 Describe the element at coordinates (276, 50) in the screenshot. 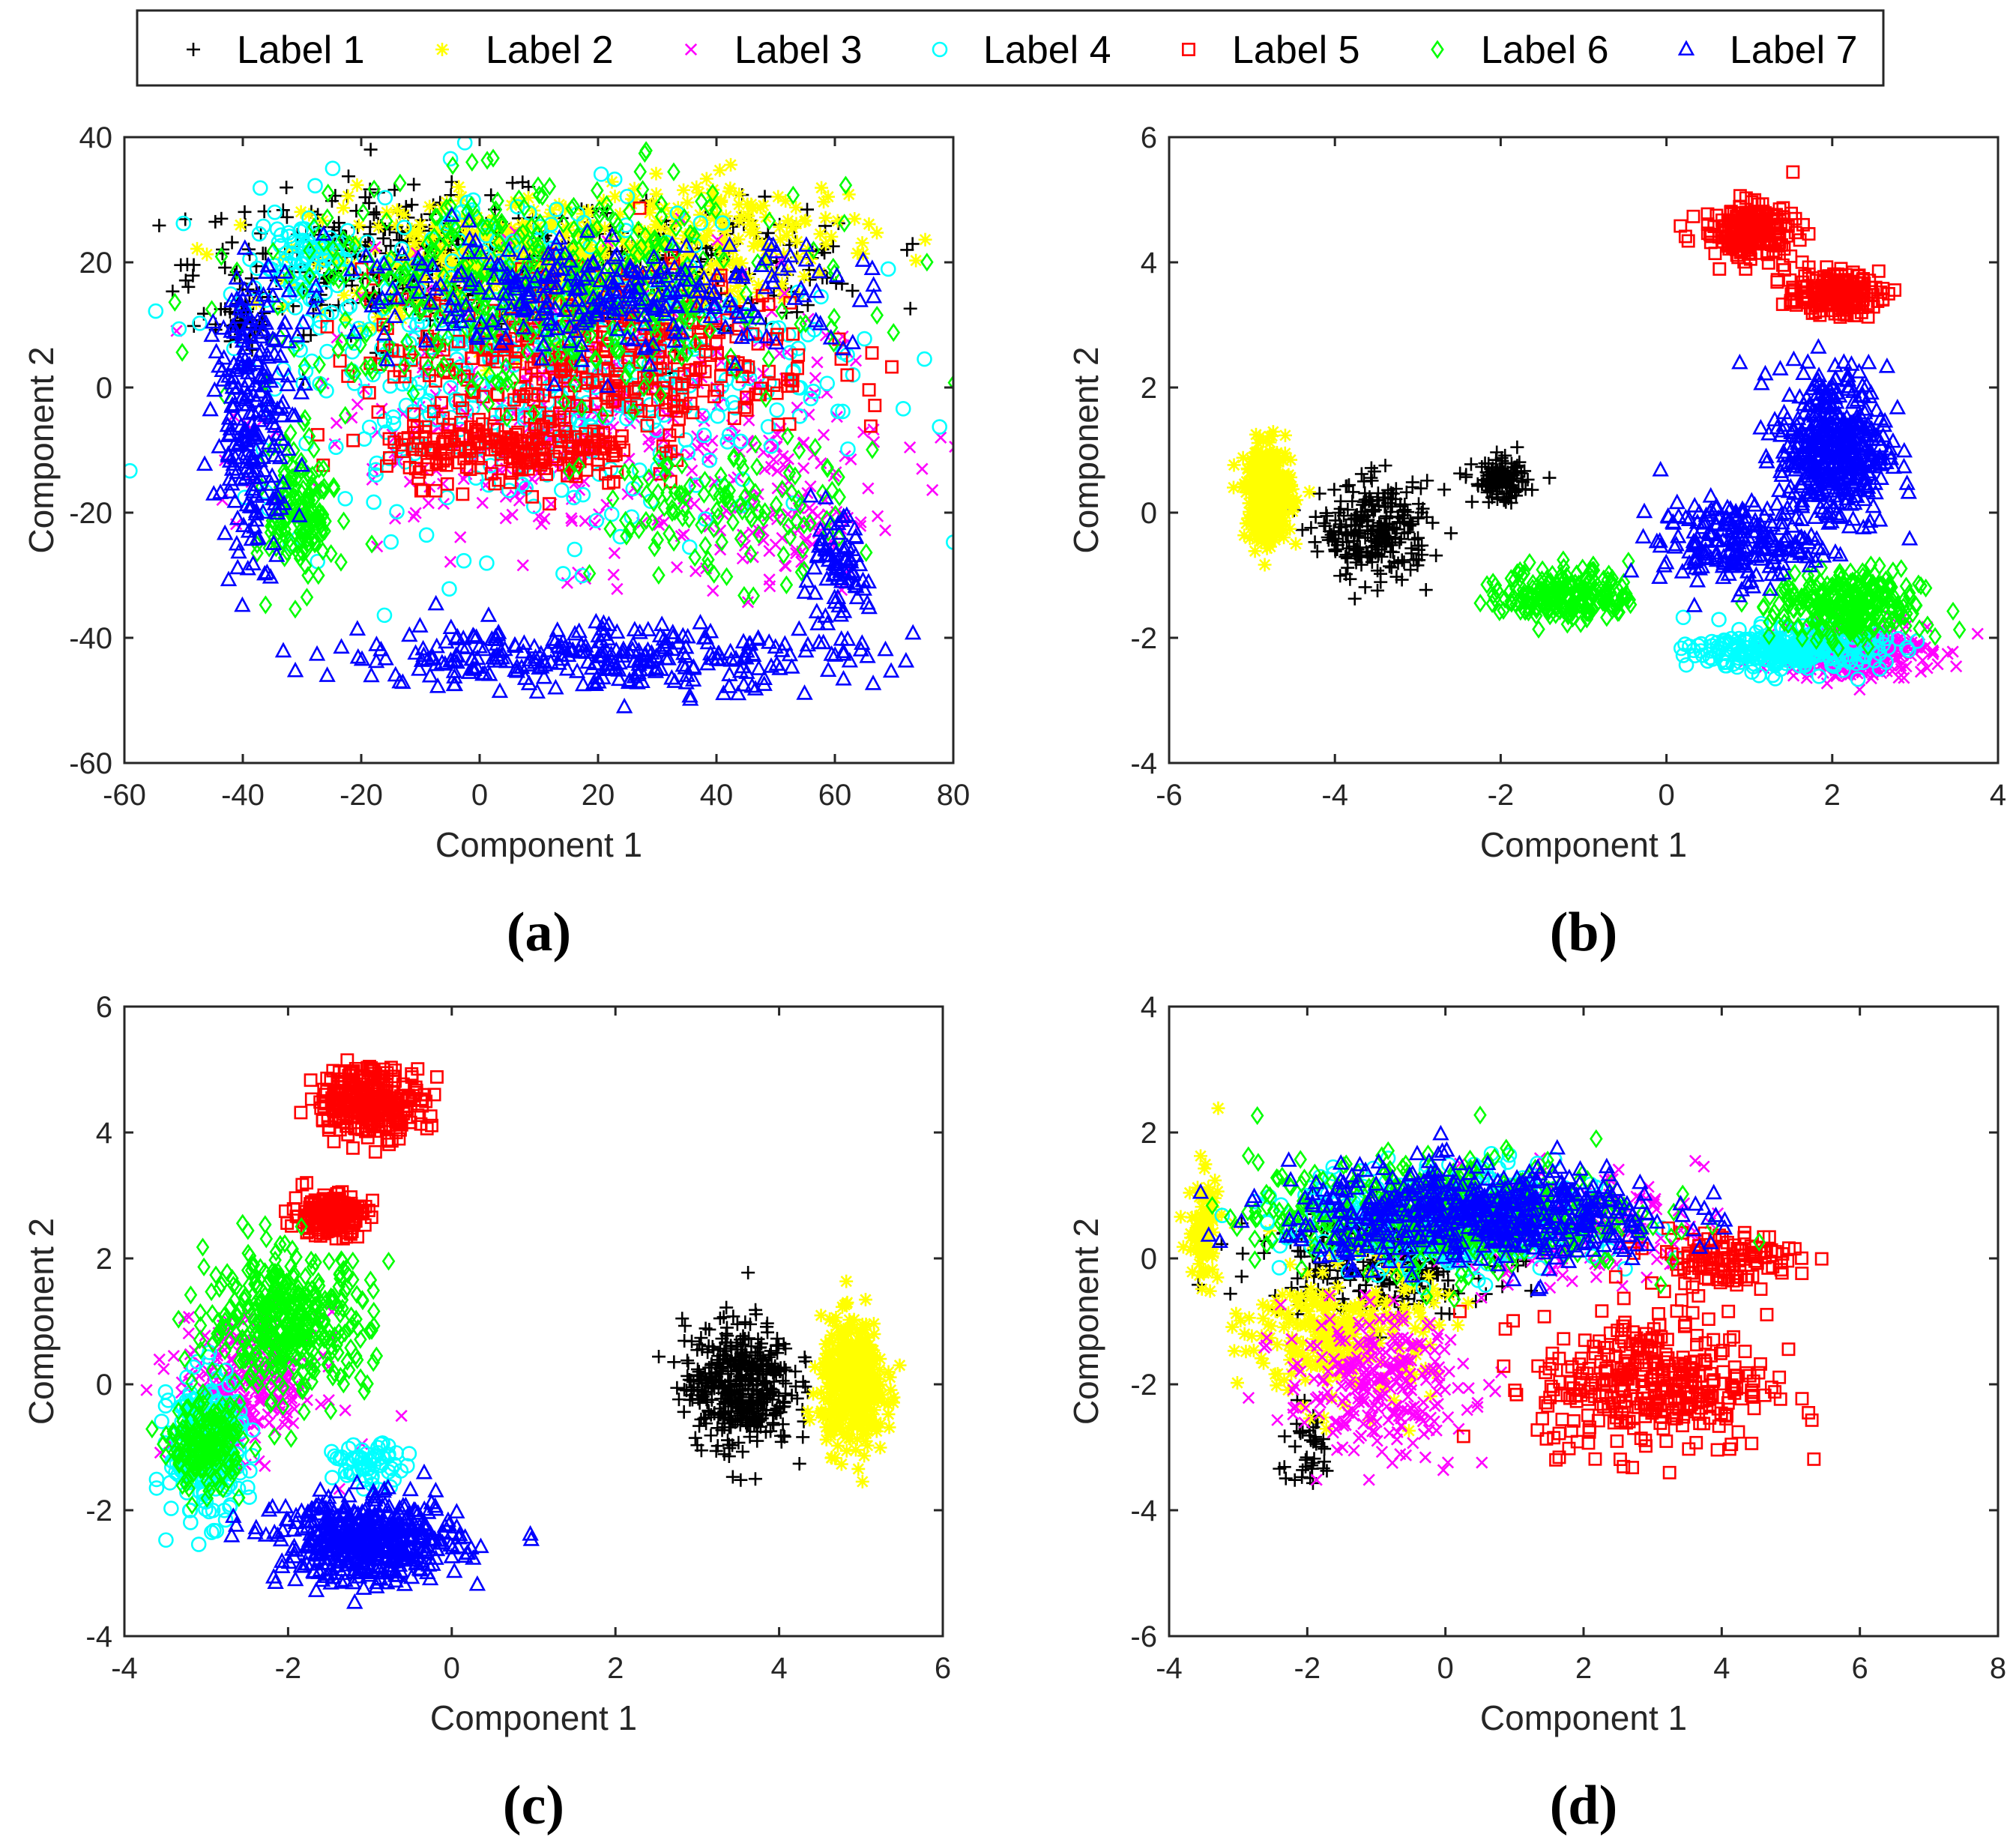

I see `legend-entry: Label 1` at that location.